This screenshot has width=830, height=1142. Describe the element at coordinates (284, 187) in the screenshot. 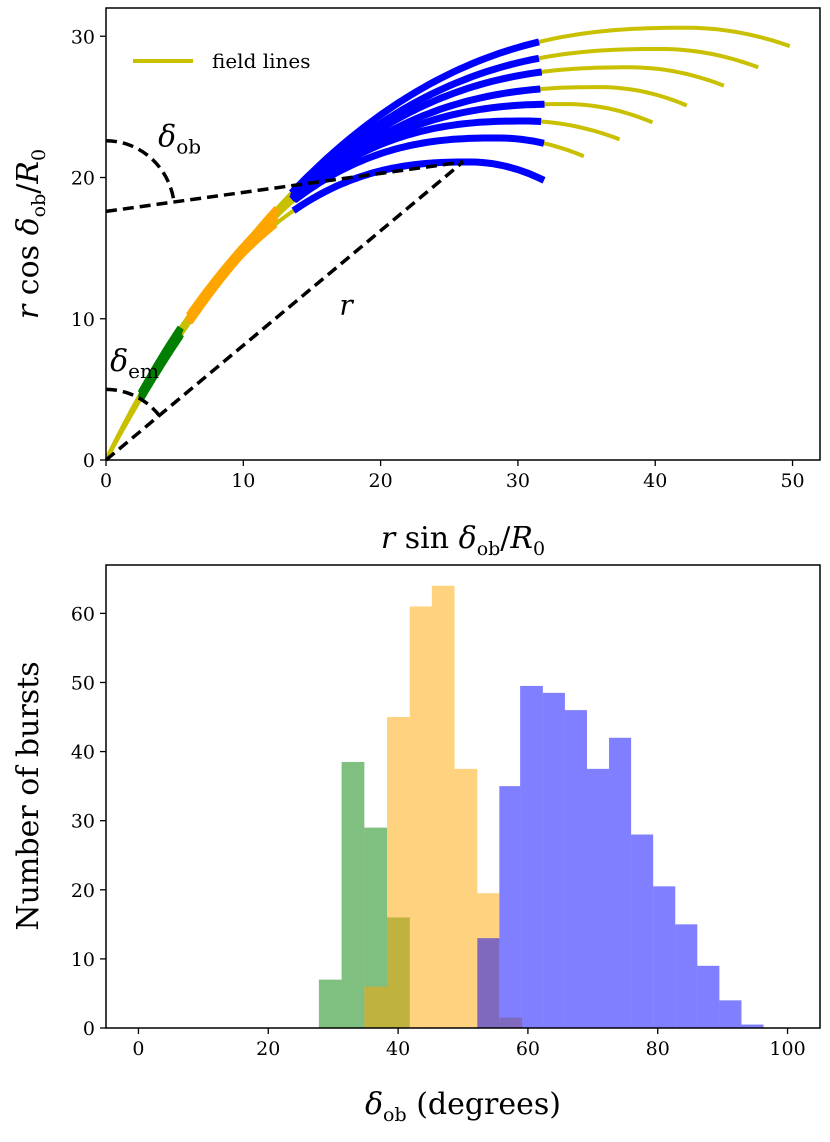

I see `tangent-dashed-line` at that location.